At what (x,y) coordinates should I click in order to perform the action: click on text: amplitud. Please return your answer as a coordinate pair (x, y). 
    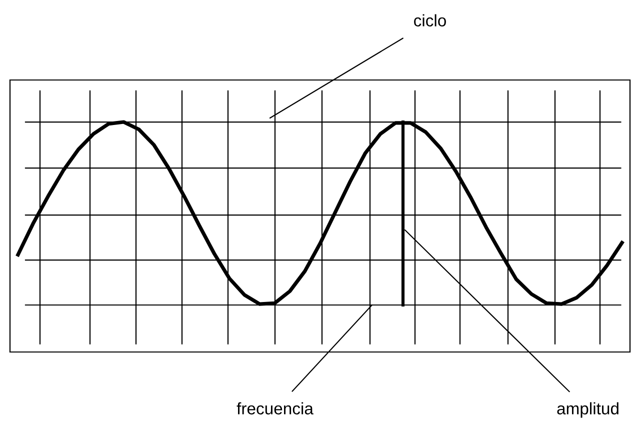
    Looking at the image, I should click on (587, 410).